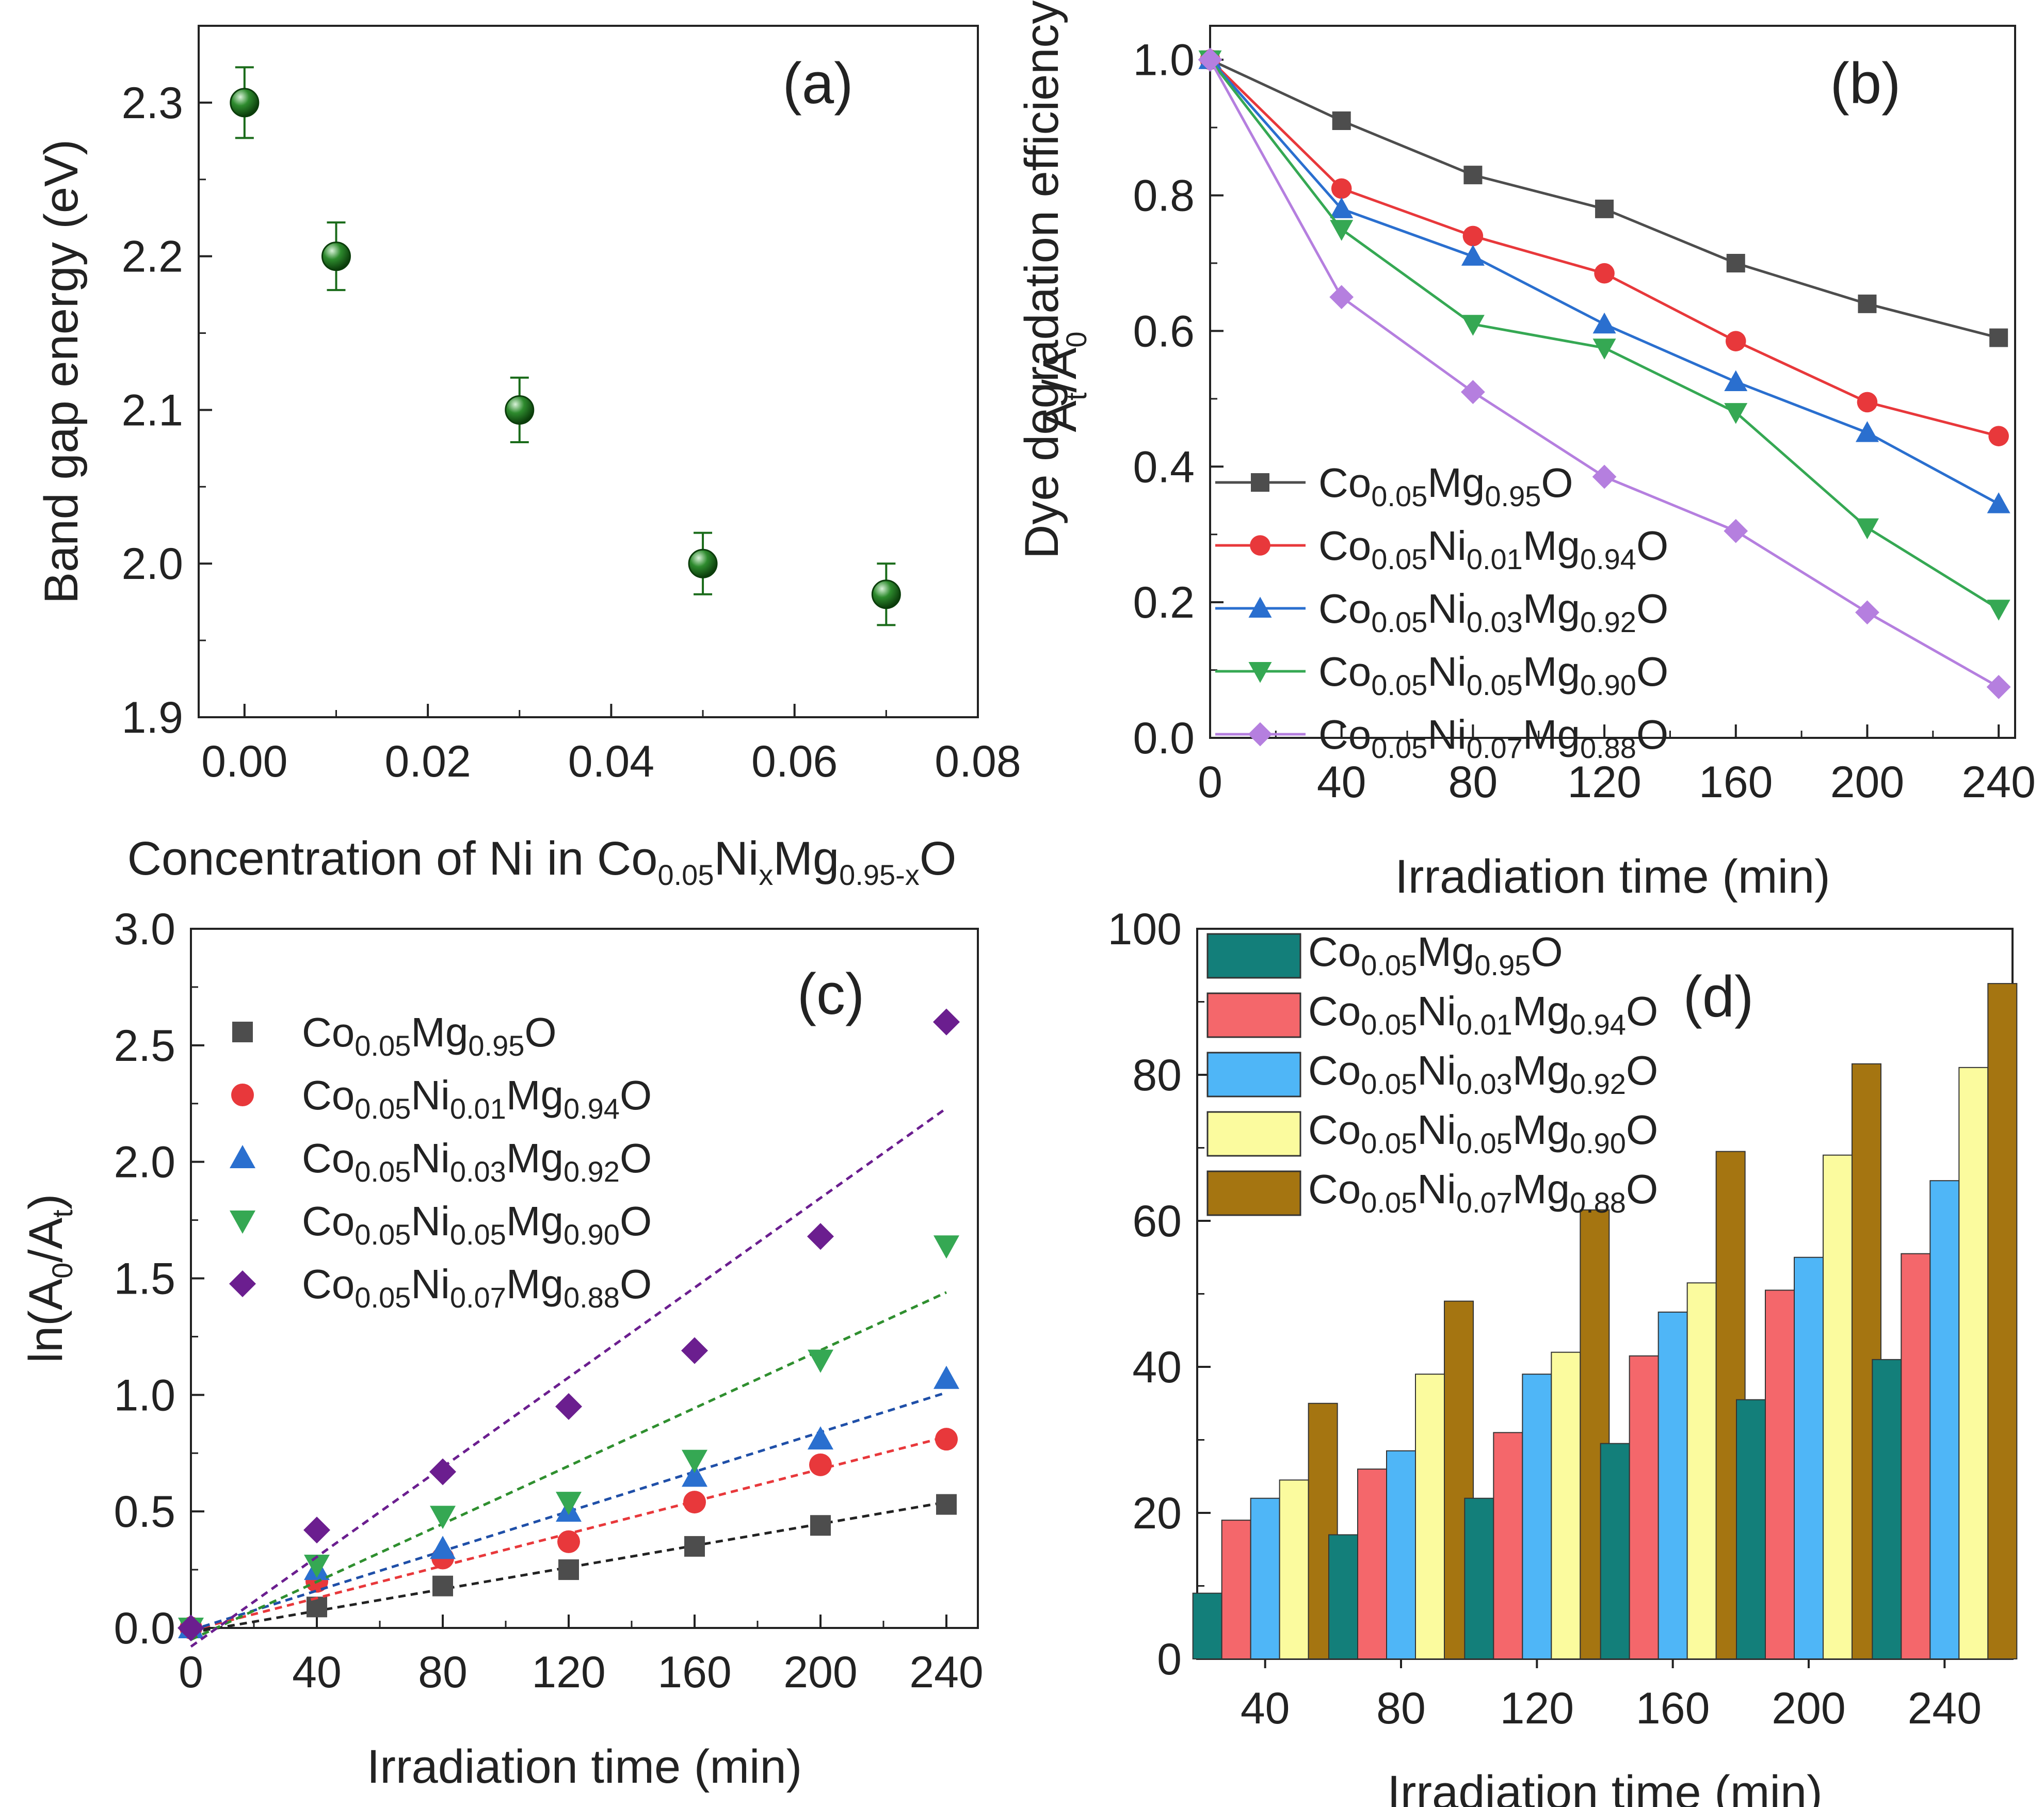  Describe the element at coordinates (1484, 1084) in the screenshot. I see `subscript-text: 0.03` at that location.